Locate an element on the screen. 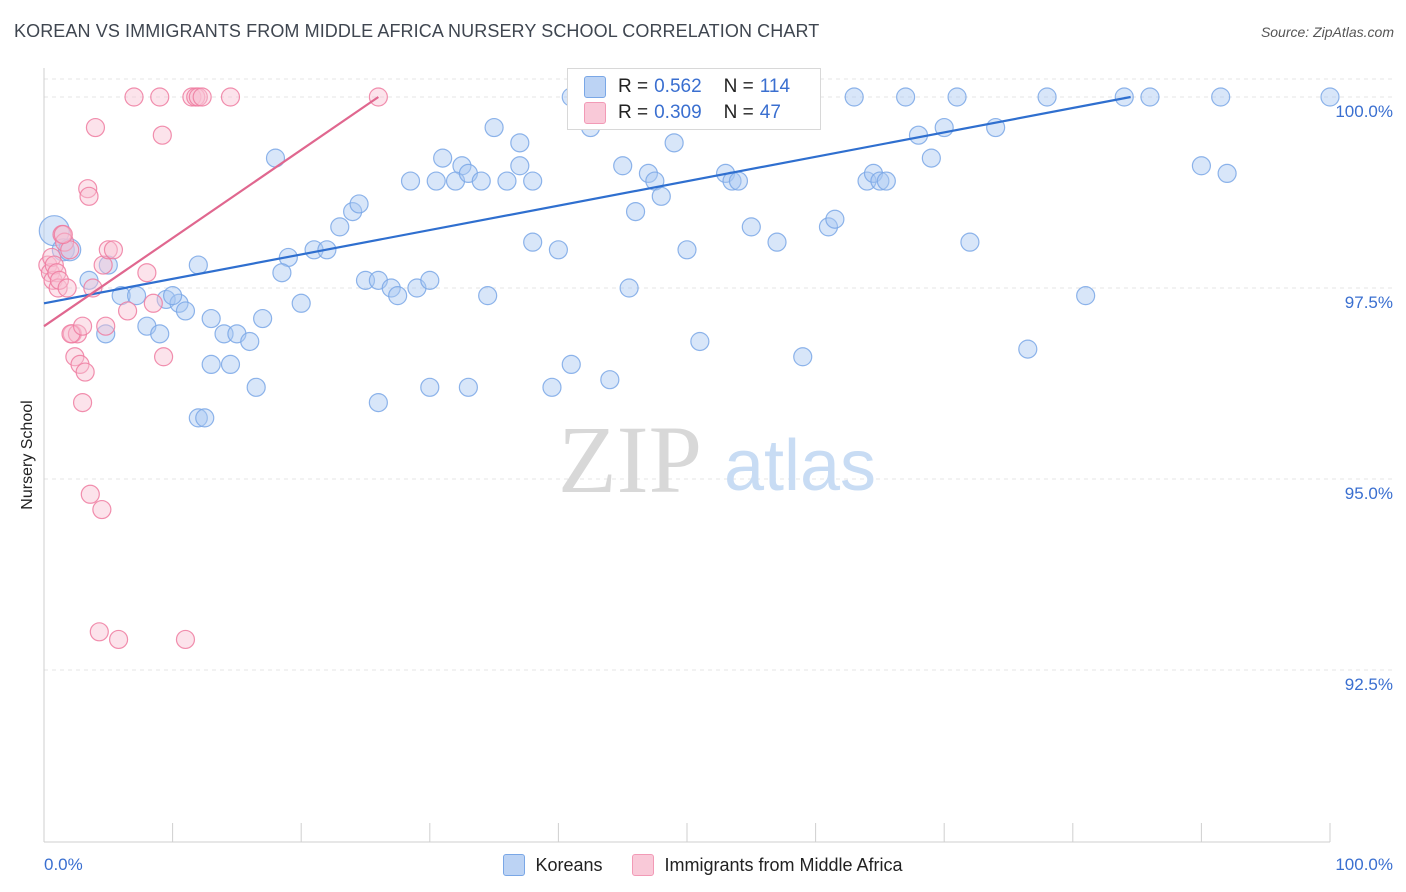 This screenshot has height=892, width=1406. bottom-legend: Koreans Immigrants from Middle Africa is located at coordinates (703, 865).